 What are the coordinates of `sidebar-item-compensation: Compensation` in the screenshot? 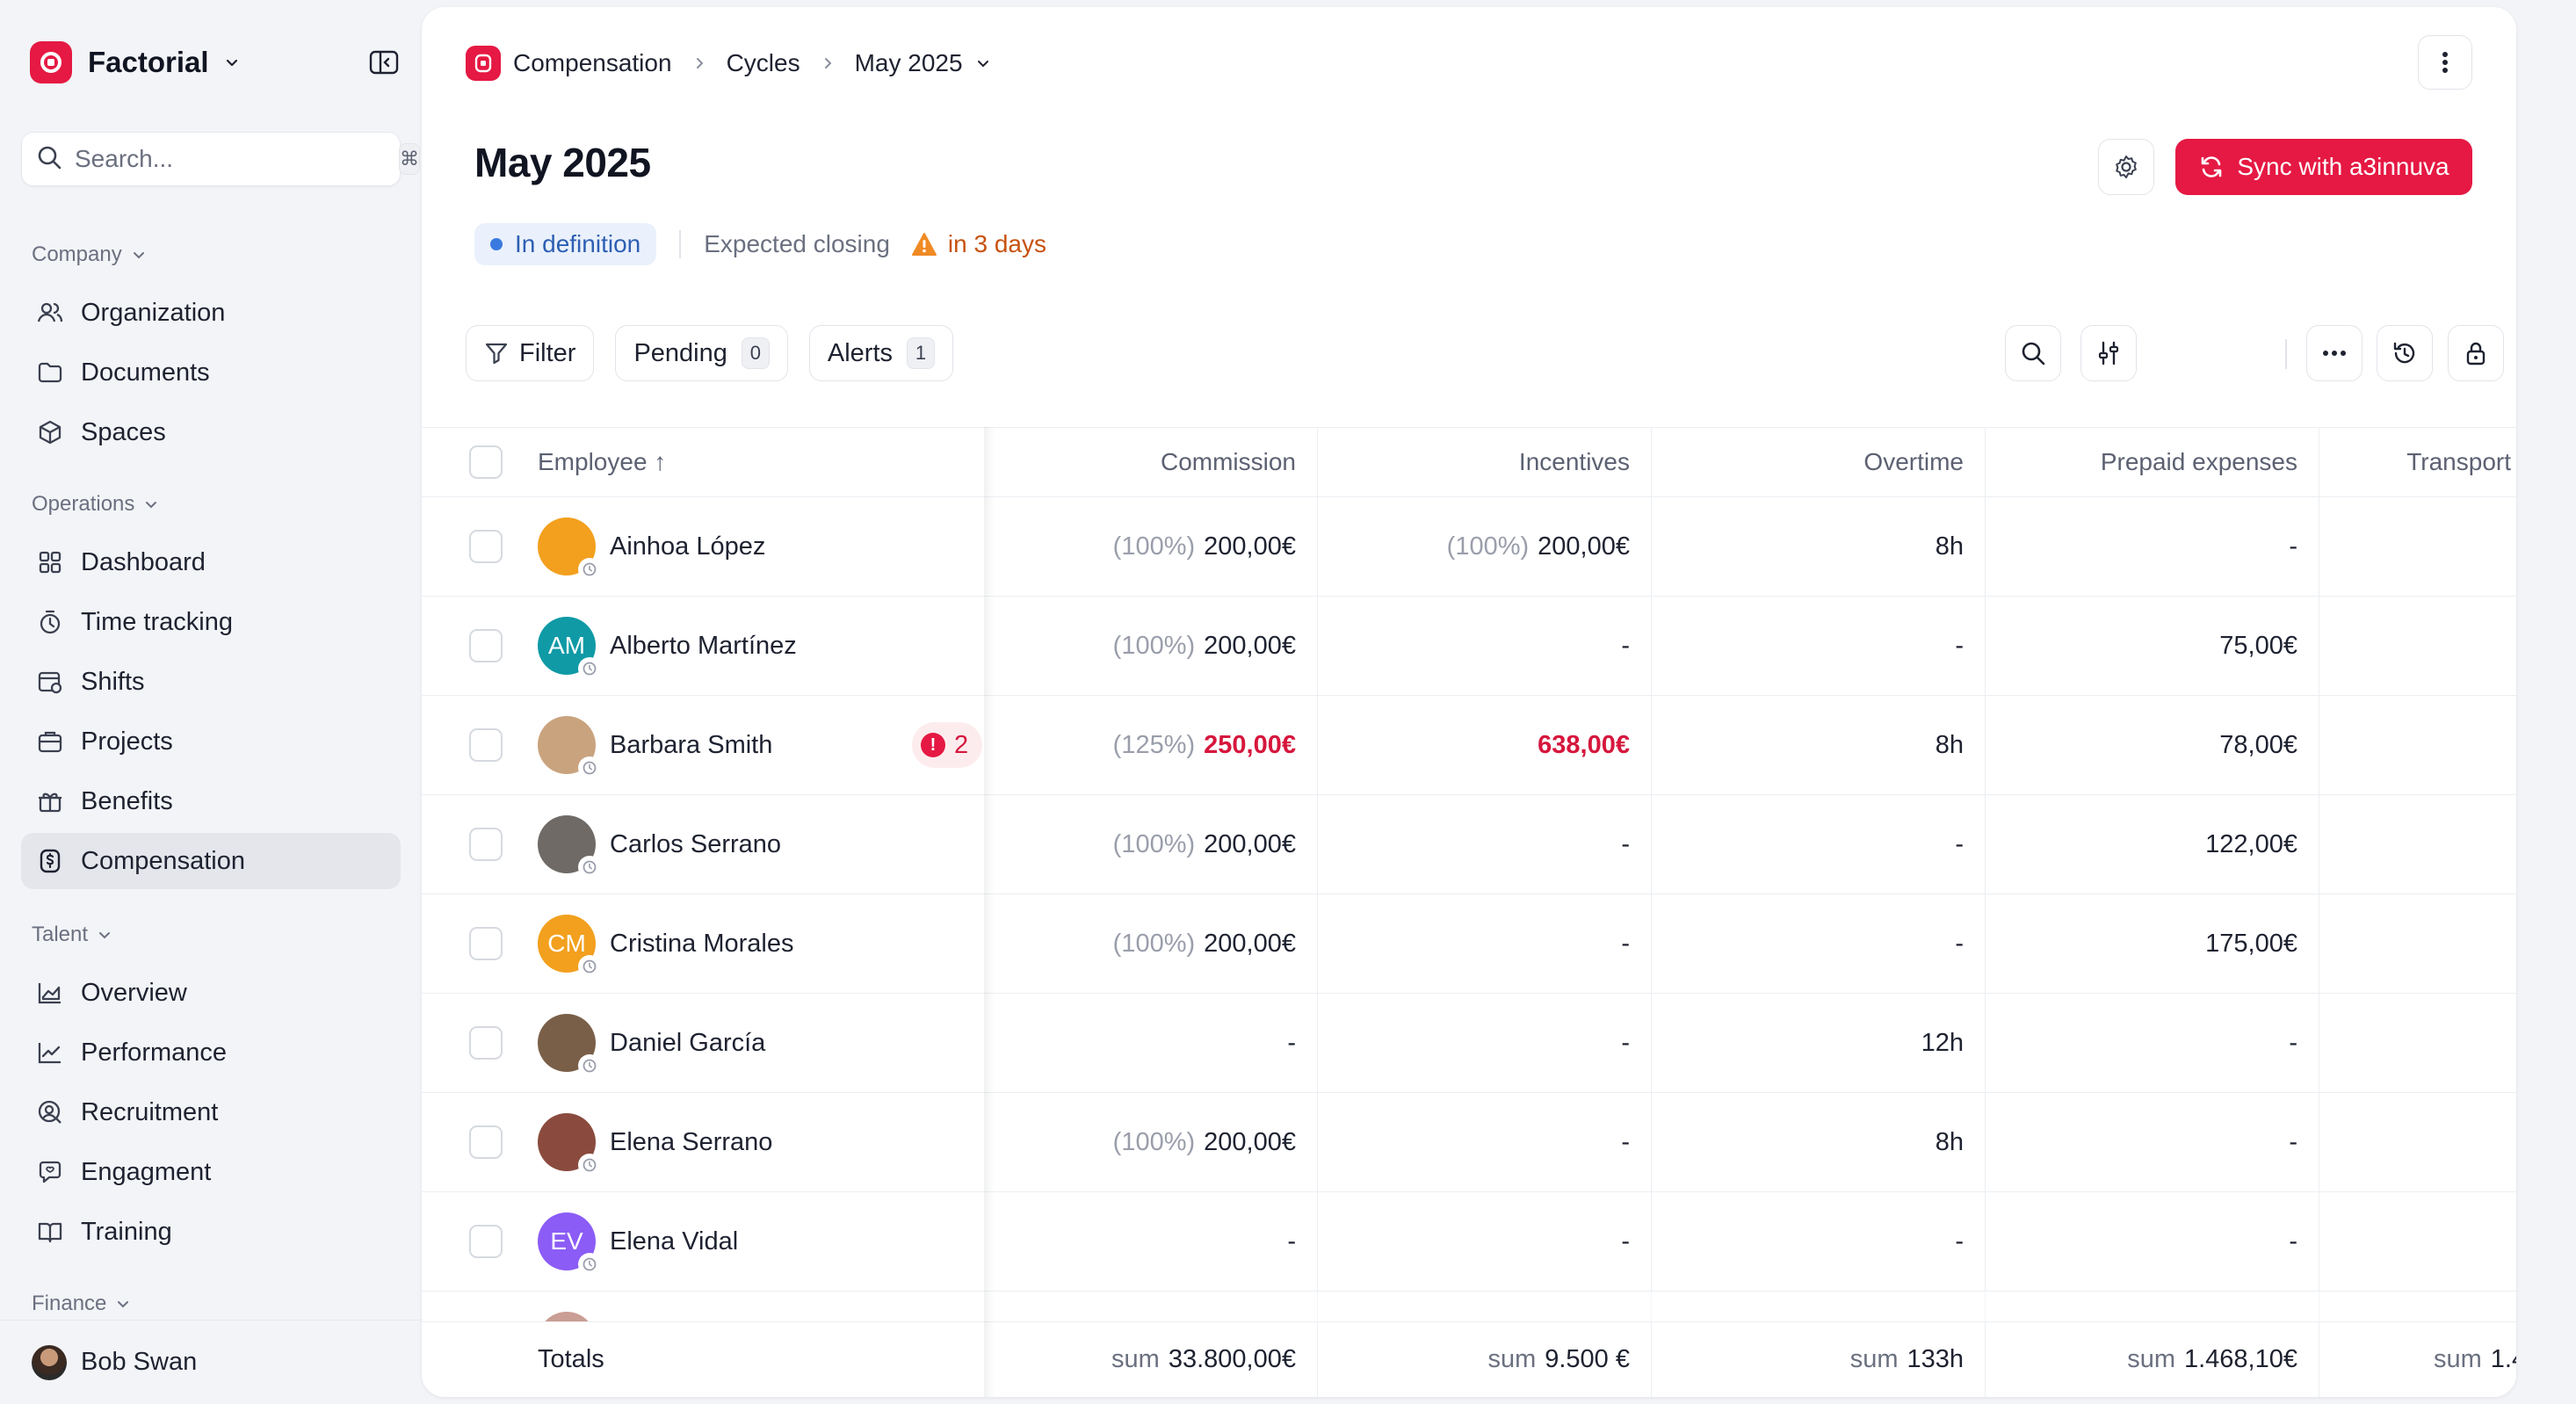 It's located at (211, 861).